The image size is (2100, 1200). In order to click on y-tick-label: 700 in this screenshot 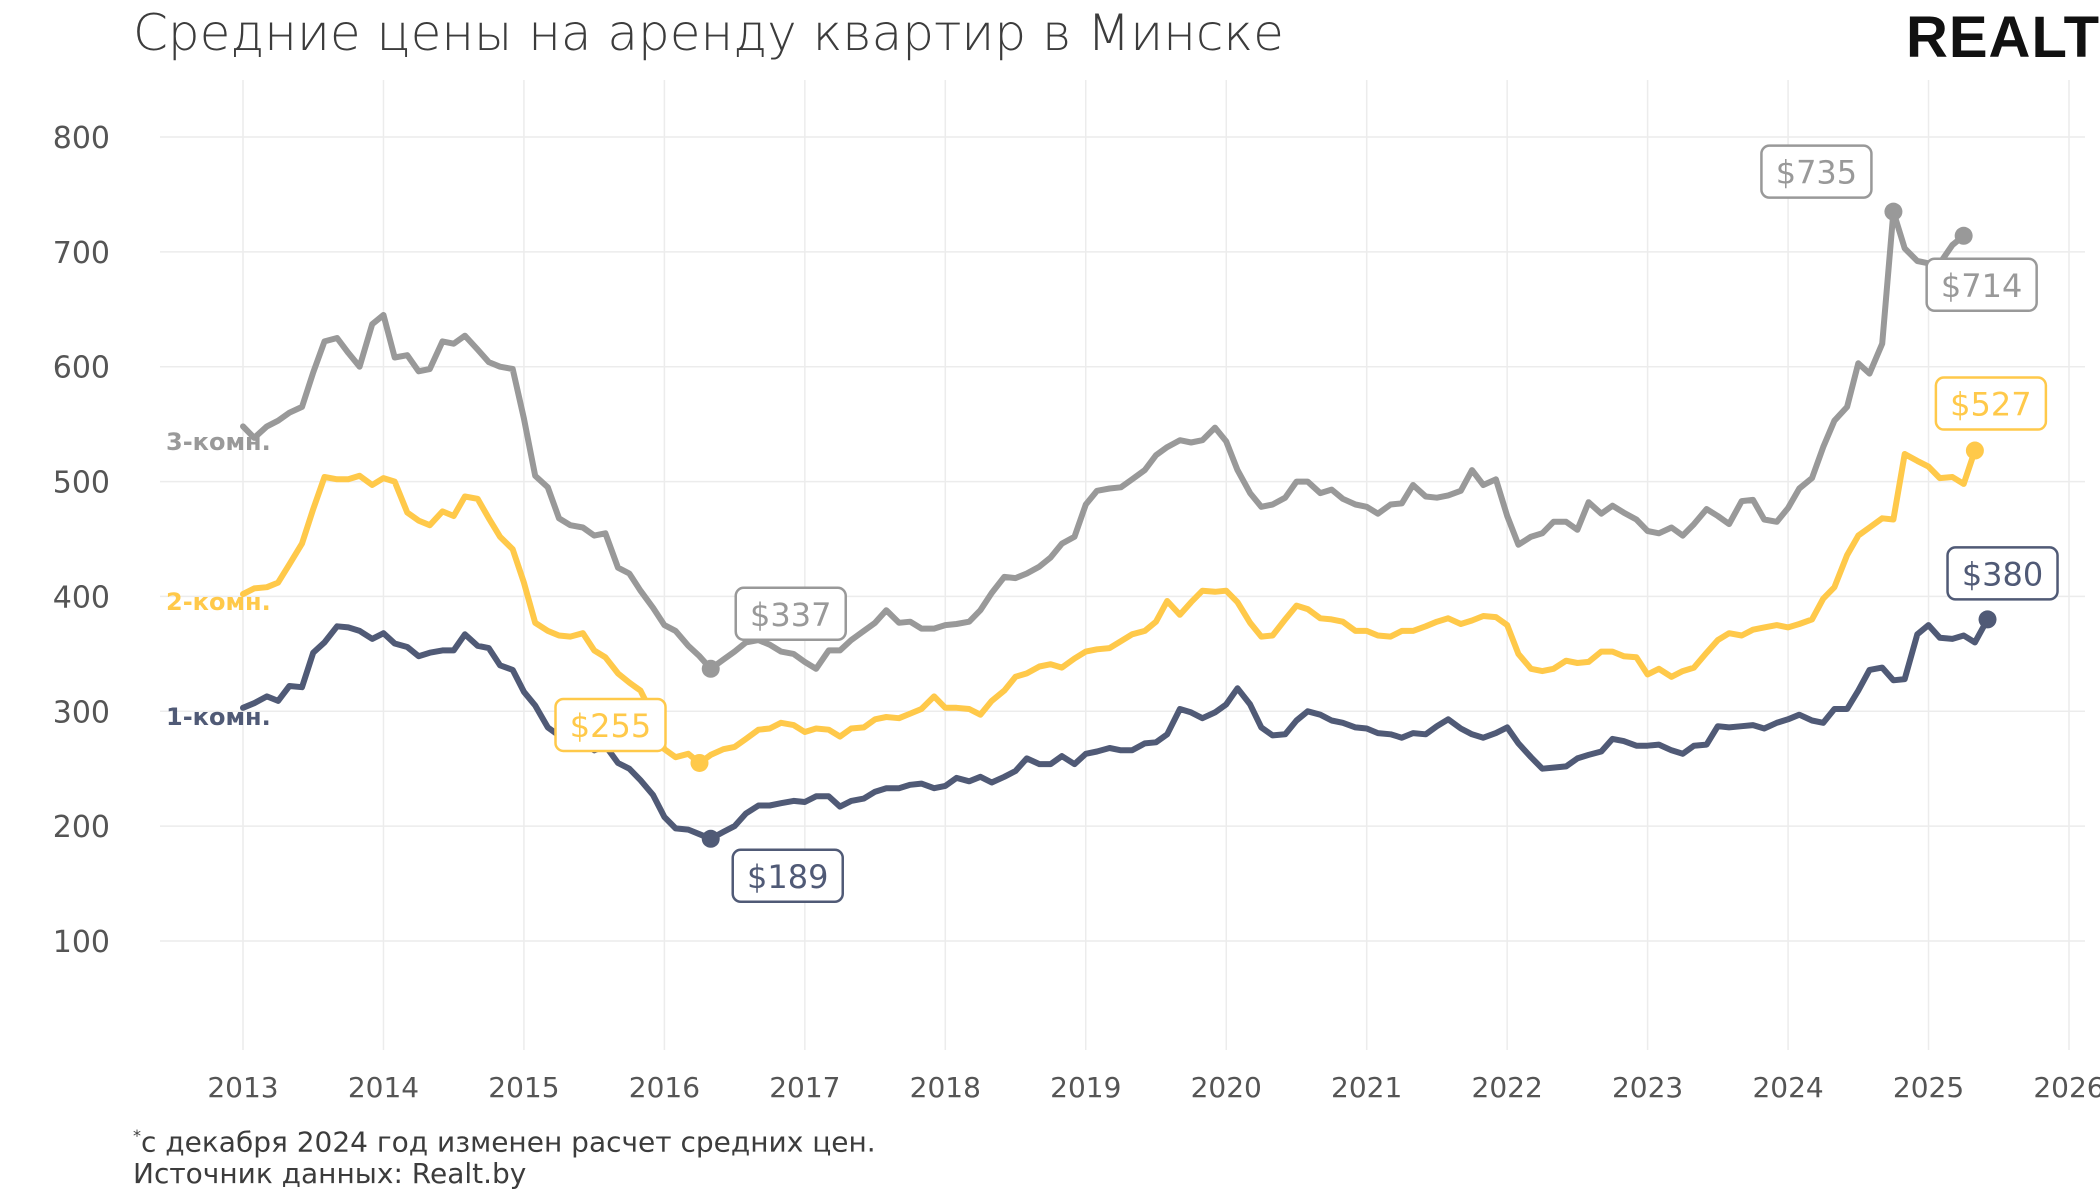, I will do `click(81, 253)`.